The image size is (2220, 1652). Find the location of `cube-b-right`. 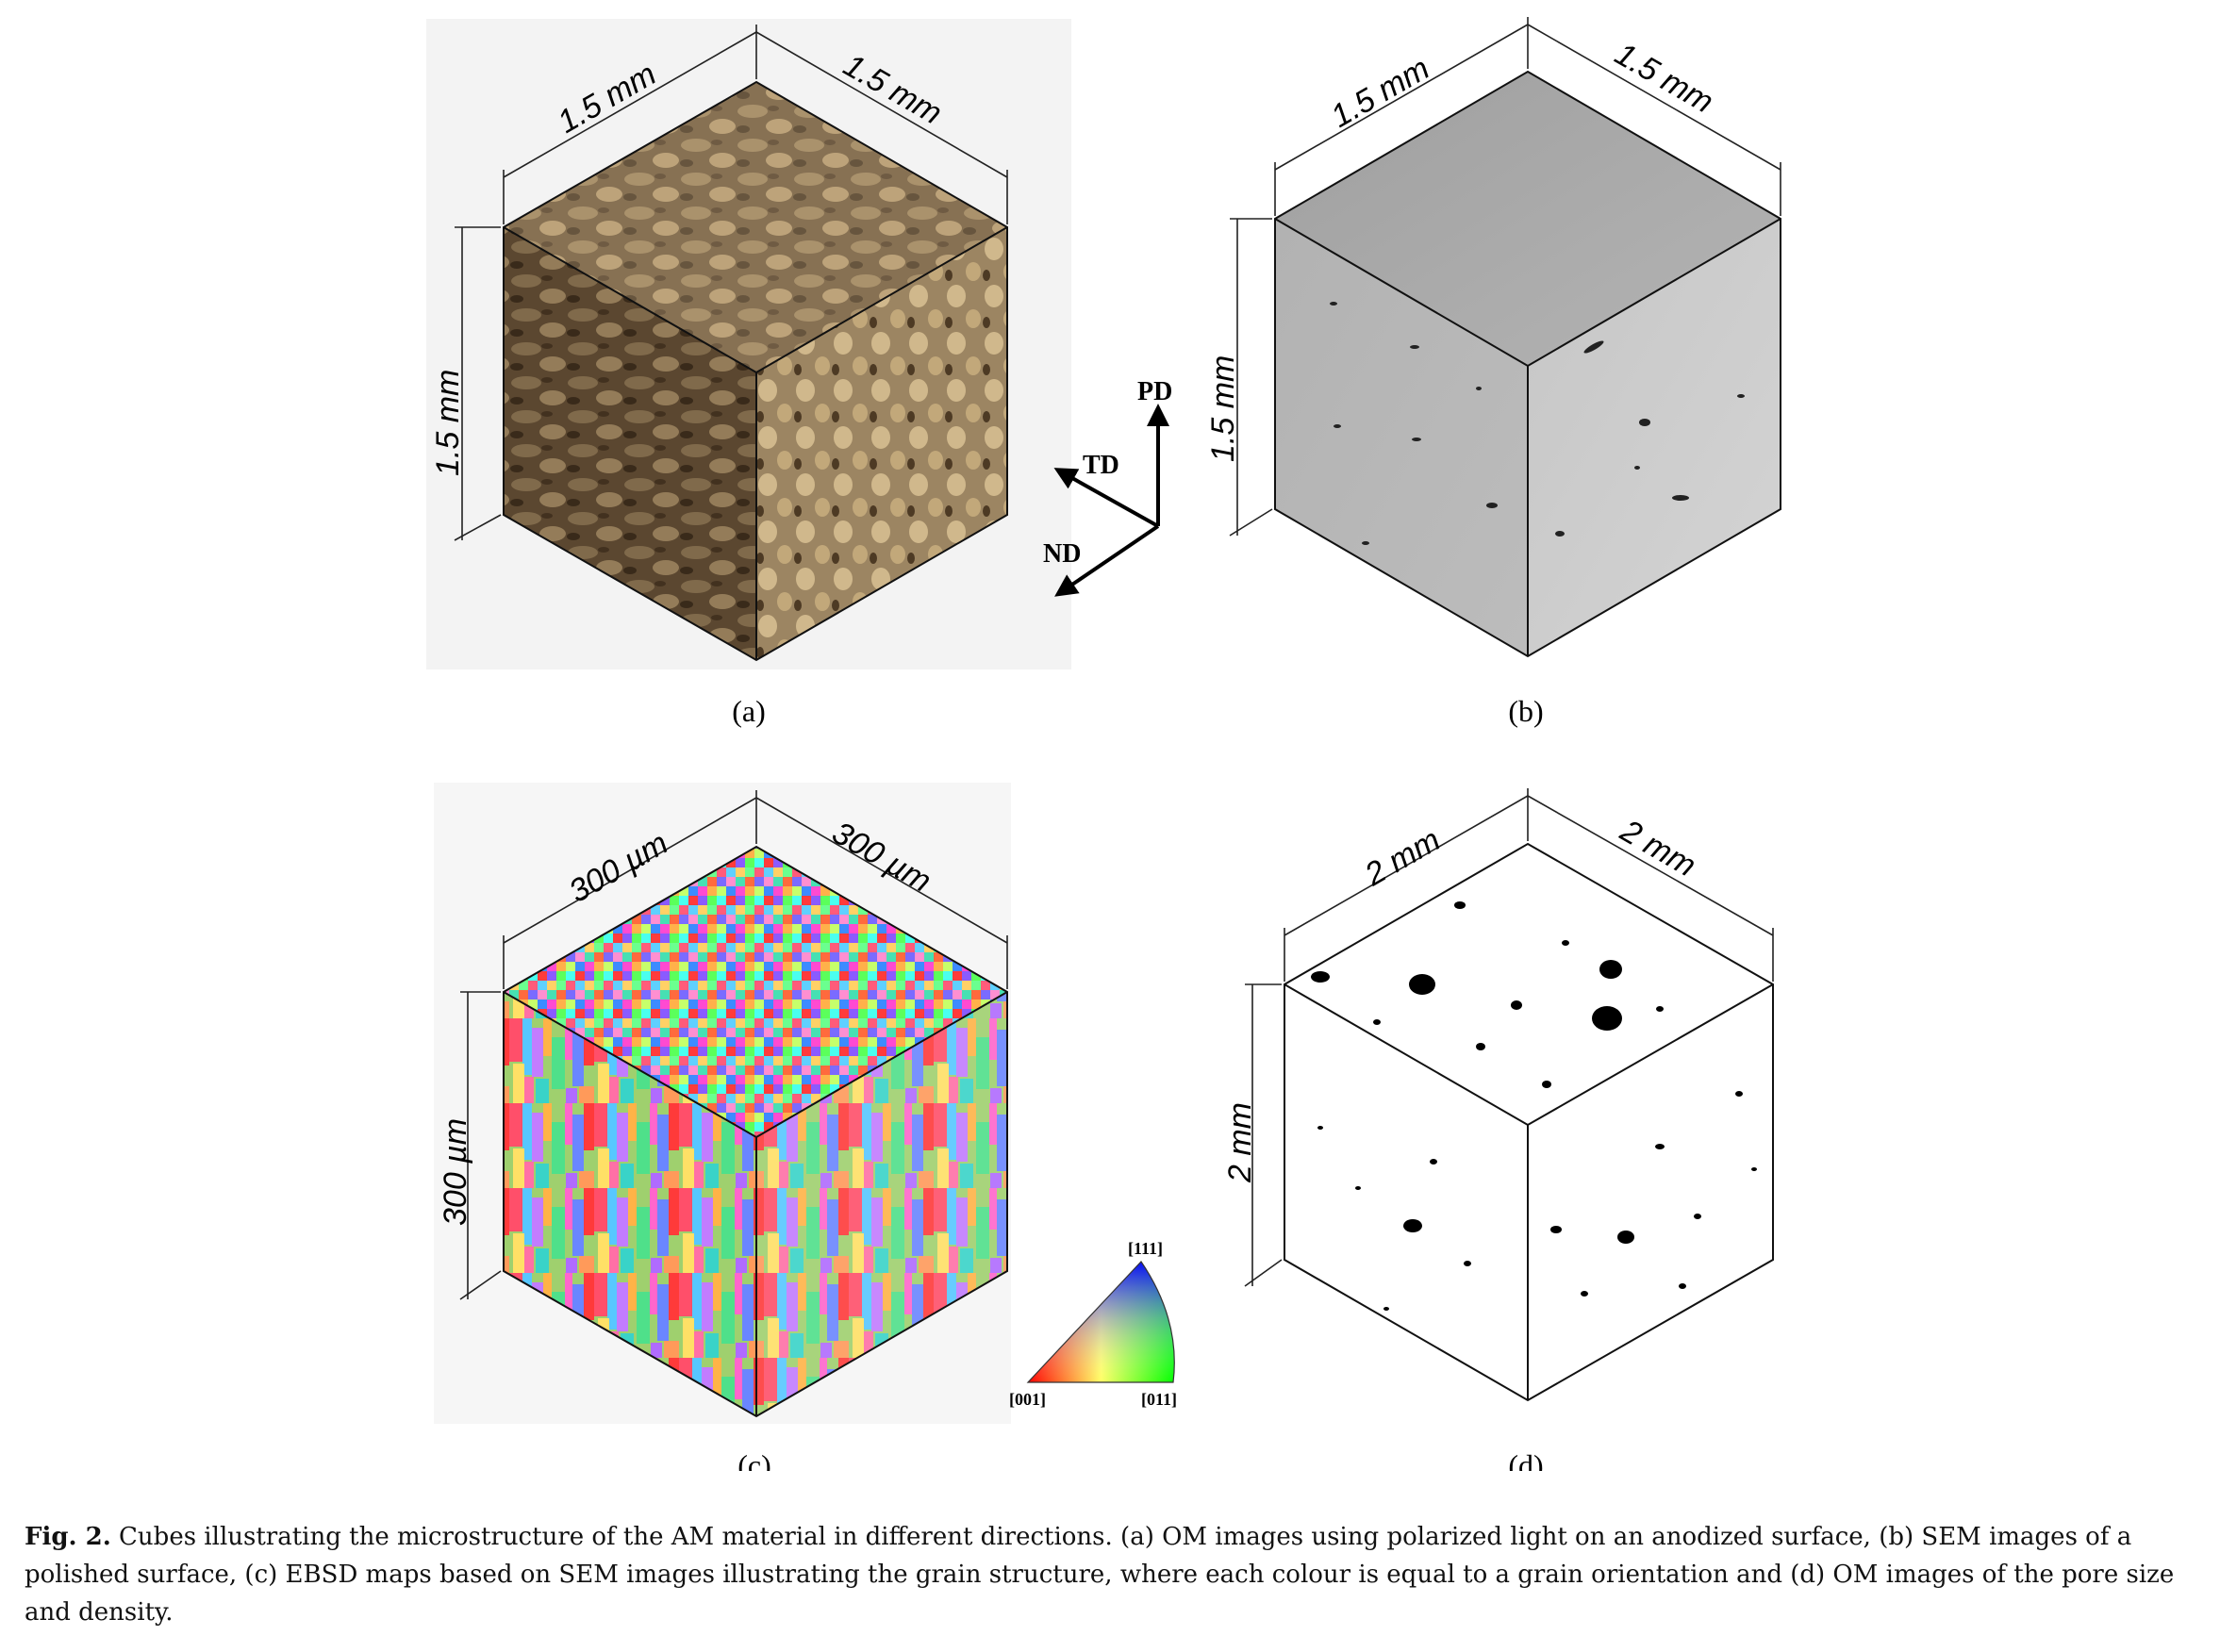

cube-b-right is located at coordinates (1654, 437).